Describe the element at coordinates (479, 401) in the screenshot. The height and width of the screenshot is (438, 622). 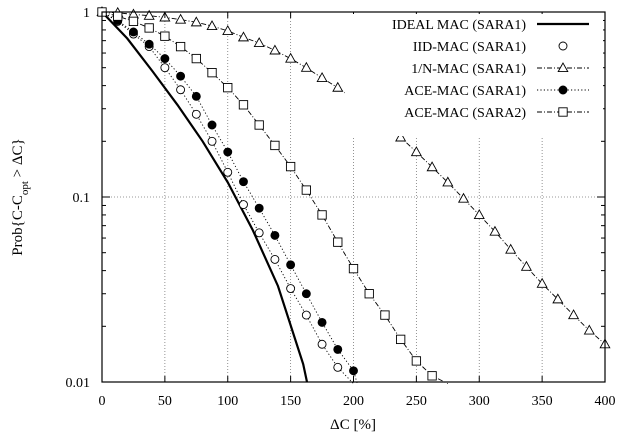
I see `x-tick-label: 300` at that location.